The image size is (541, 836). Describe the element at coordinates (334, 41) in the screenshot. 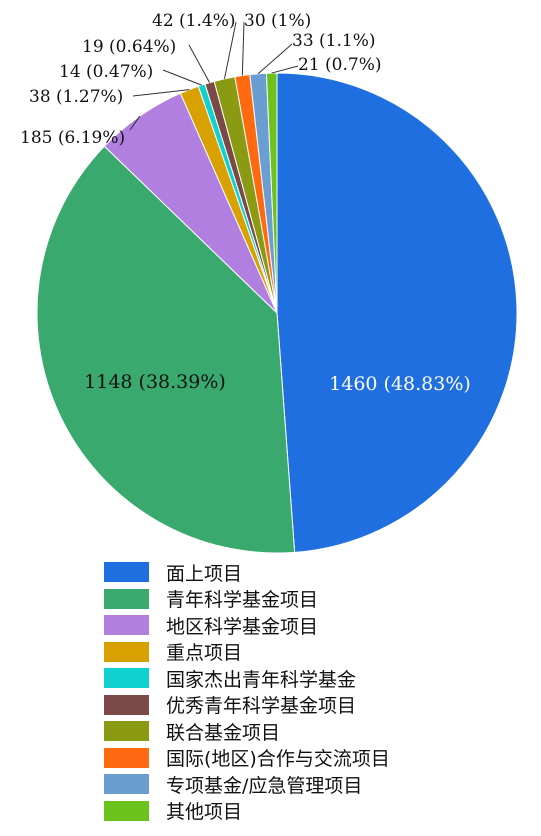

I see `data-label: 33 (1.1%)` at that location.